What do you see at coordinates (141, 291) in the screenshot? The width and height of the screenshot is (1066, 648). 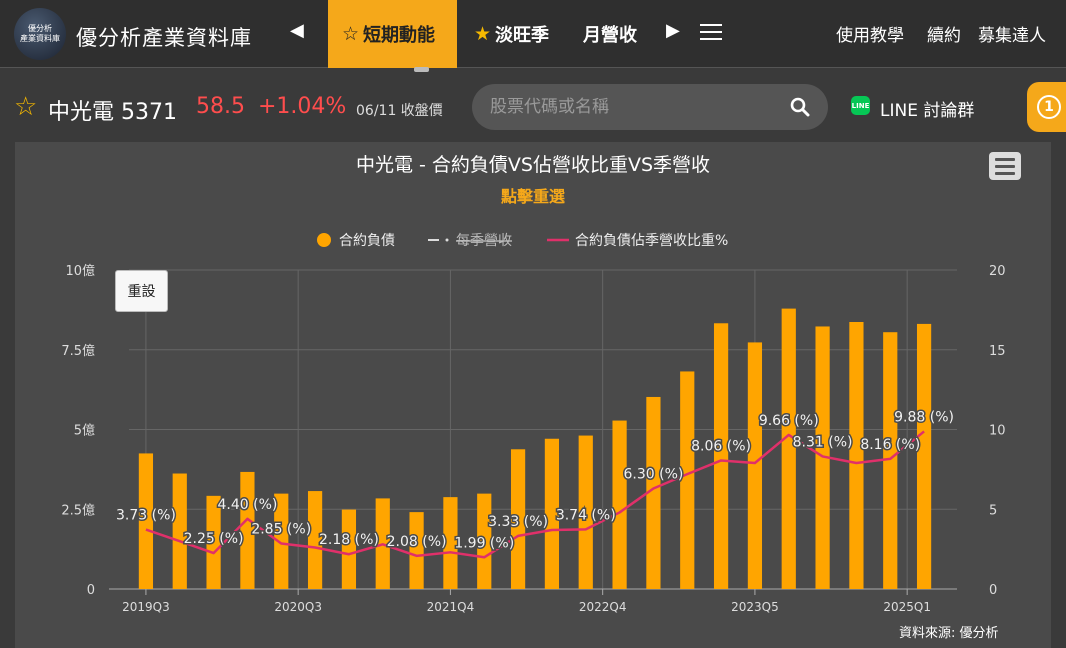 I see `reset-zoom-button: 重設` at bounding box center [141, 291].